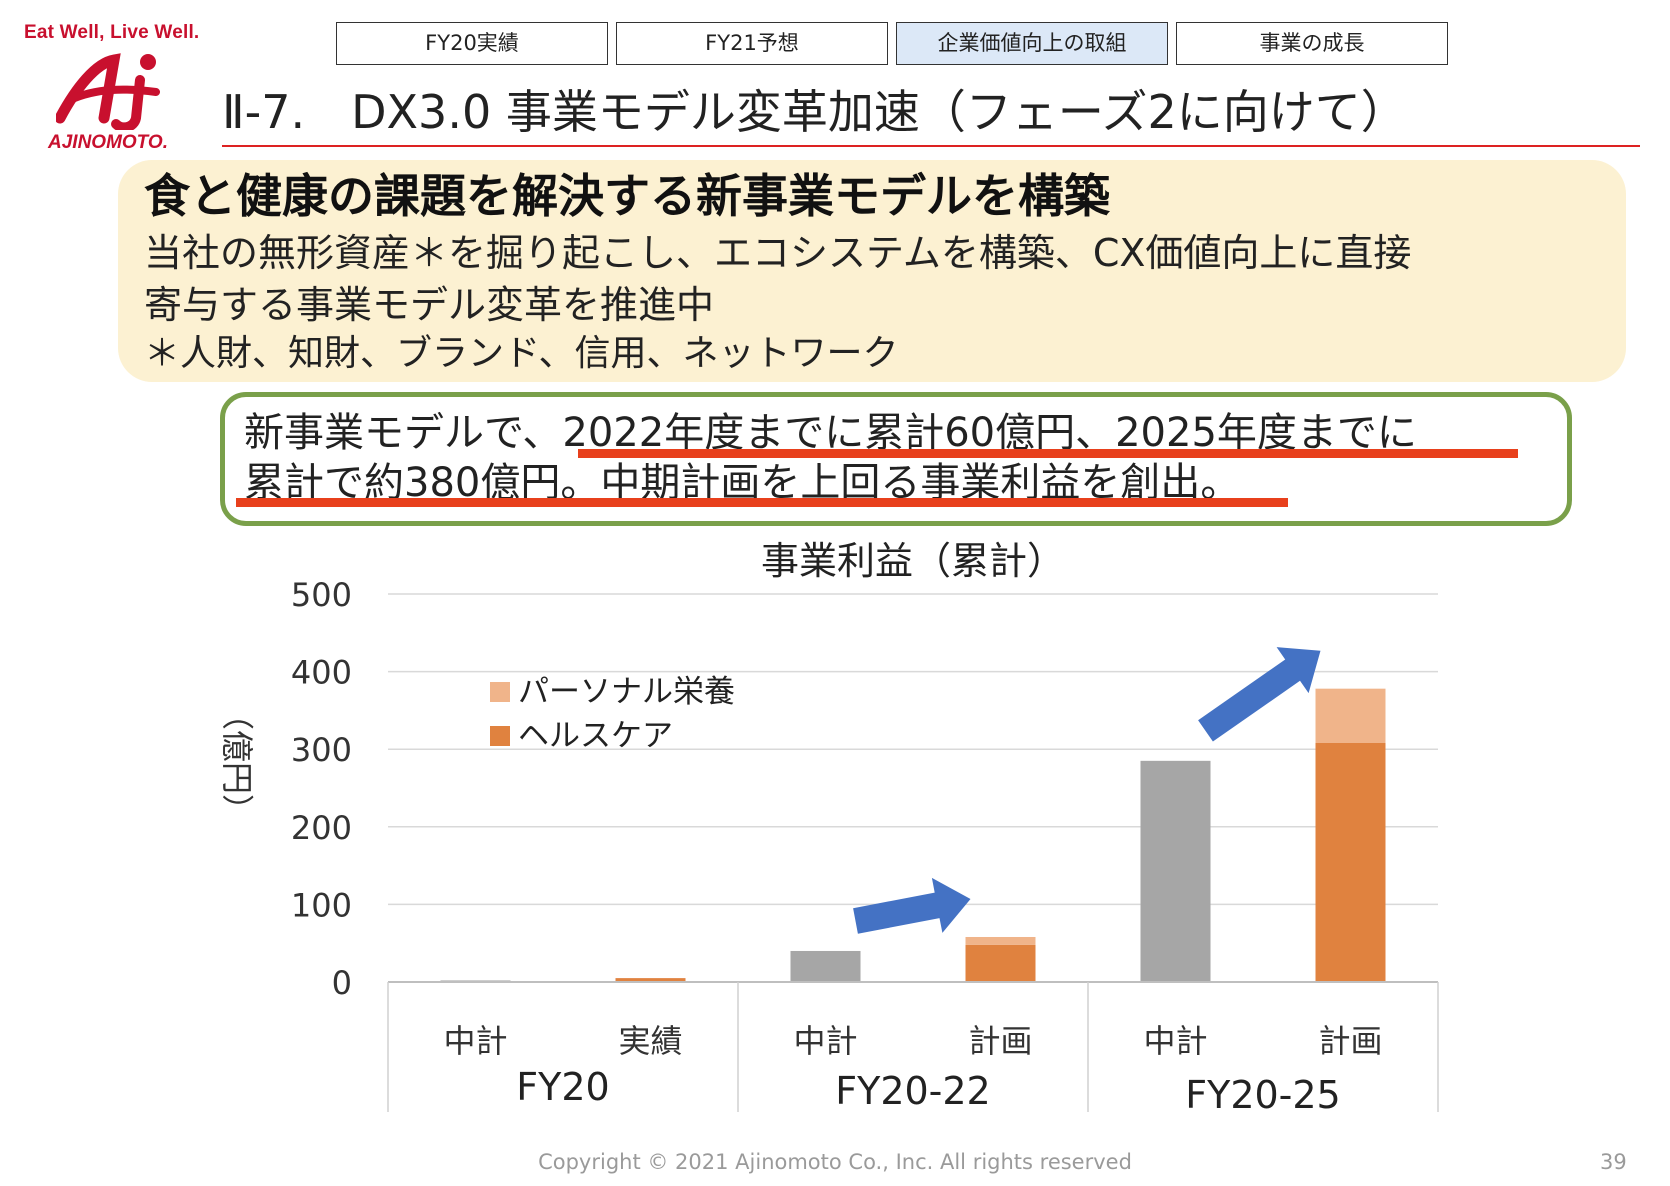 The width and height of the screenshot is (1670, 1186). I want to click on chart-title: 事業利益（累計）, so click(913, 561).